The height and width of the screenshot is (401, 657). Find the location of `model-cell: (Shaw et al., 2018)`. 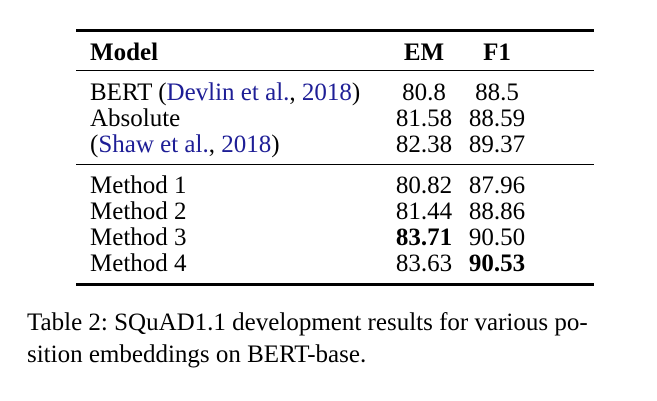

model-cell: (Shaw et al., 2018) is located at coordinates (240, 144).